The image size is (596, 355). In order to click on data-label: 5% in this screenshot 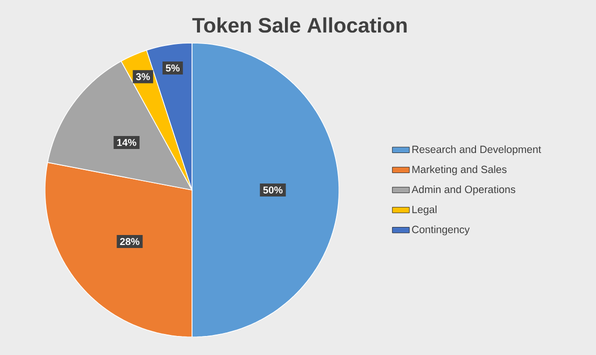, I will do `click(173, 68)`.